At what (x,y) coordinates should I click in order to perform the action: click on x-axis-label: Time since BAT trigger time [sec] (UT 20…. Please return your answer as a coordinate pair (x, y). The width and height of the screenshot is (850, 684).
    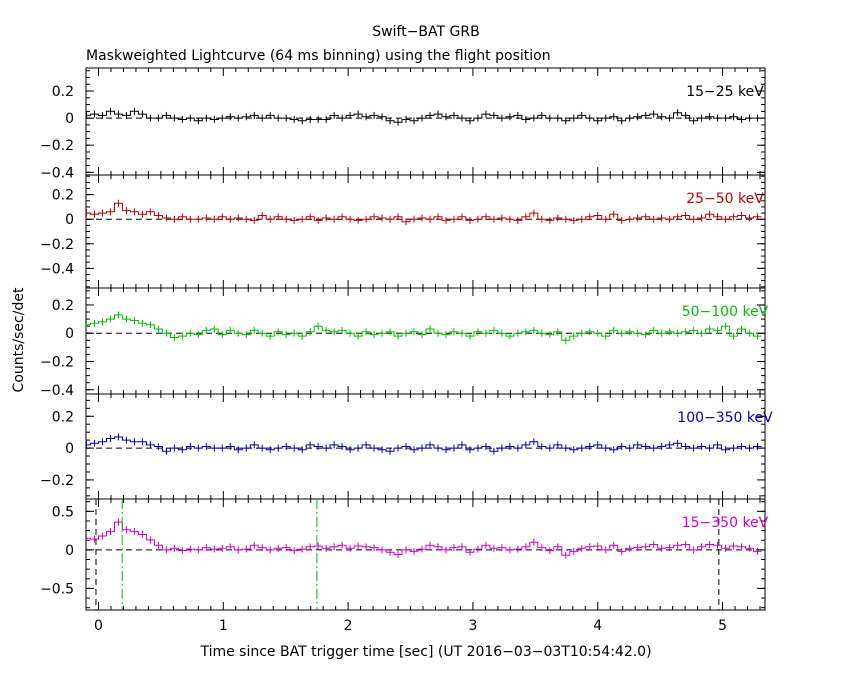
    Looking at the image, I should click on (425, 652).